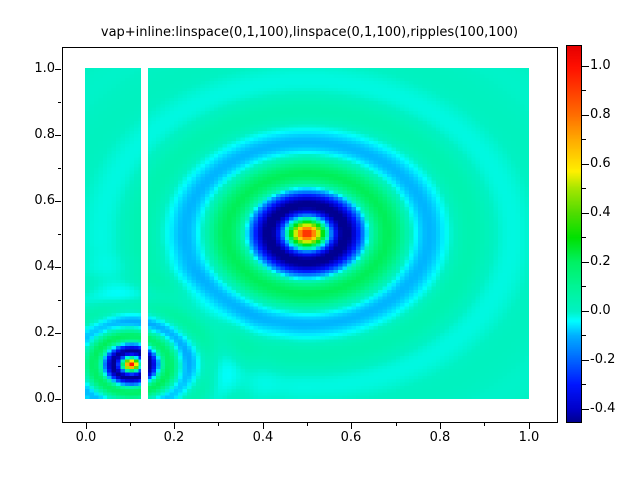  I want to click on y-tick-label: 0.6, so click(44, 200).